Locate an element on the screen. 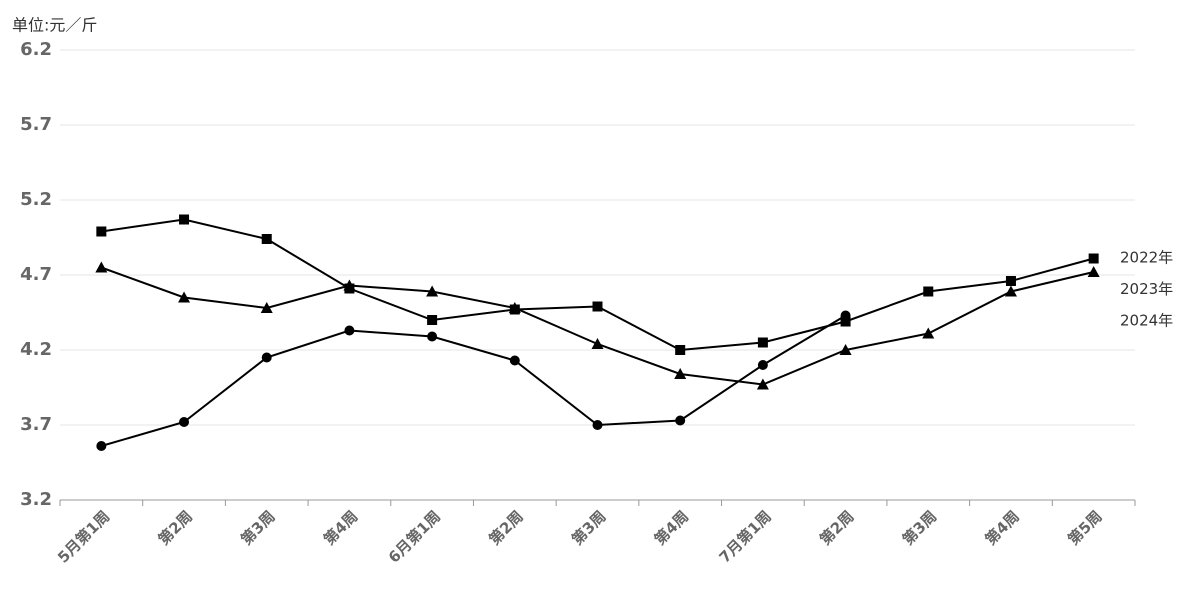 The height and width of the screenshot is (600, 1200). y-tick-label: 6.2 is located at coordinates (36, 49).